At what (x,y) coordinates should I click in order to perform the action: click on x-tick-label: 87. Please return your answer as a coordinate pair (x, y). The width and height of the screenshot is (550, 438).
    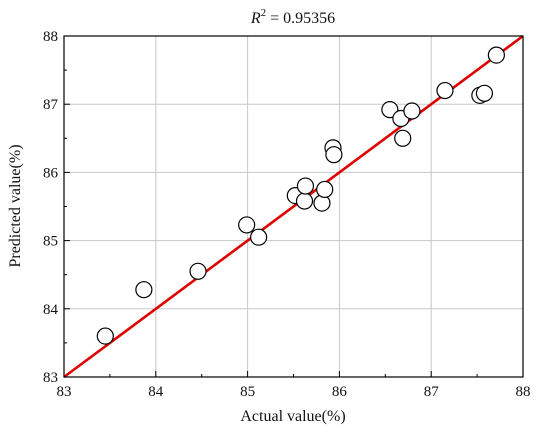
    Looking at the image, I should click on (432, 392).